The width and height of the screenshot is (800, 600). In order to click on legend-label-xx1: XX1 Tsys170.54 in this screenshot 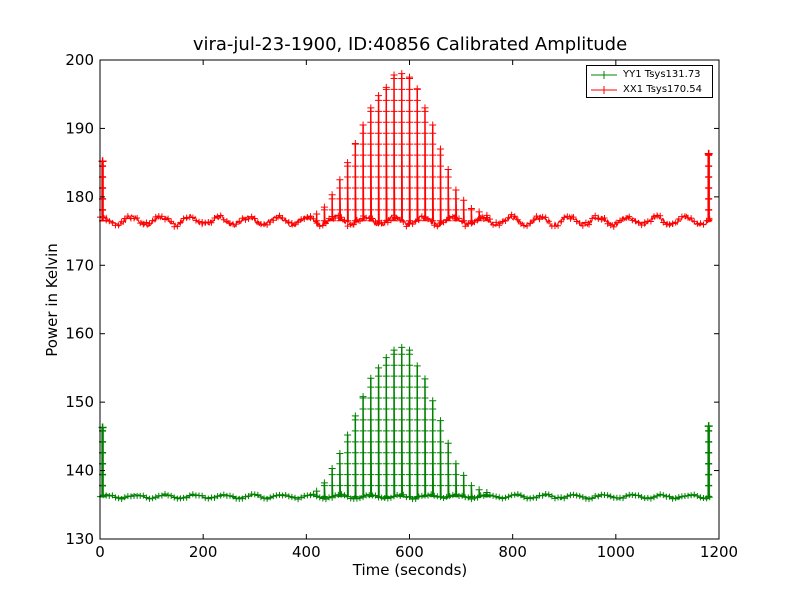, I will do `click(663, 89)`.